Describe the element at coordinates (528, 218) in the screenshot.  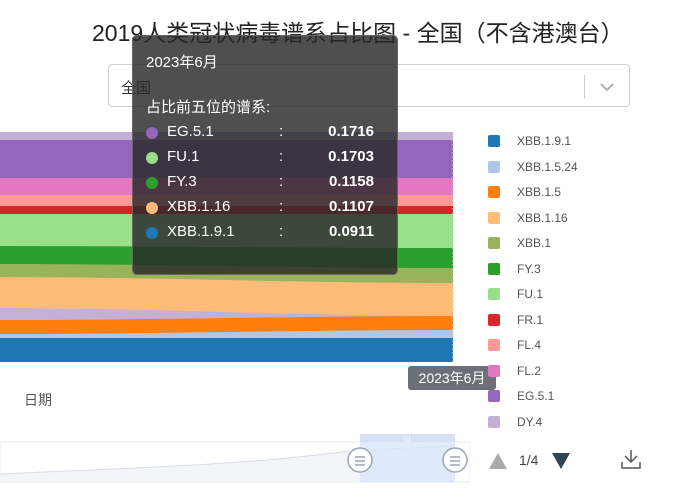
I see `legend-item-xbb-1-16: XBB.1.16` at that location.